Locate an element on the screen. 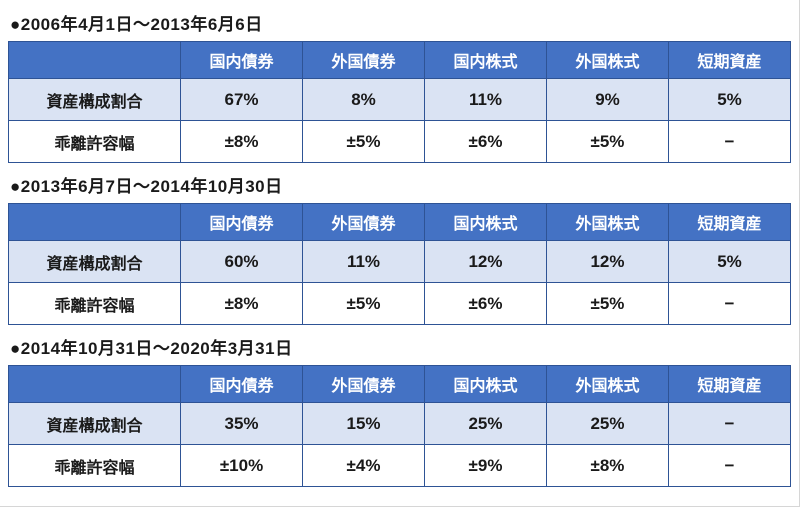 This screenshot has width=800, height=507. table-cell: 67% is located at coordinates (242, 99).